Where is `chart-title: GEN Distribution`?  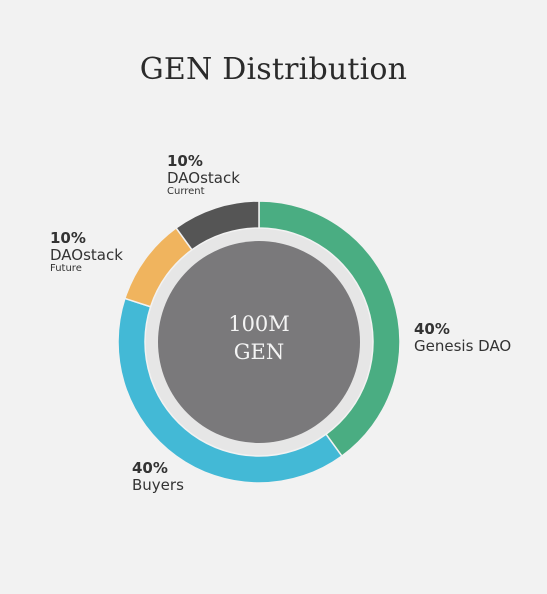
chart-title: GEN Distribution is located at coordinates (273, 69).